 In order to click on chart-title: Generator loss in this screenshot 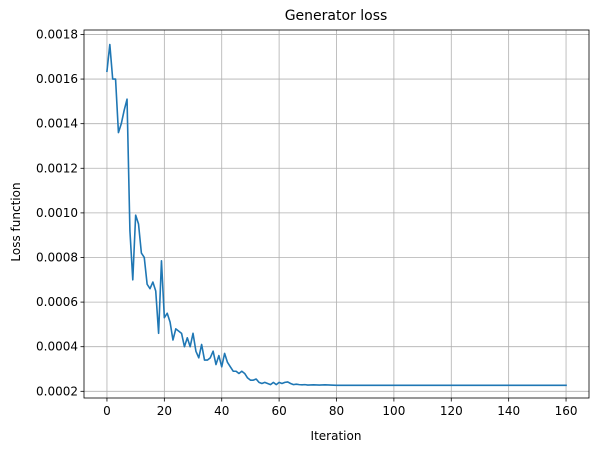, I will do `click(336, 16)`.